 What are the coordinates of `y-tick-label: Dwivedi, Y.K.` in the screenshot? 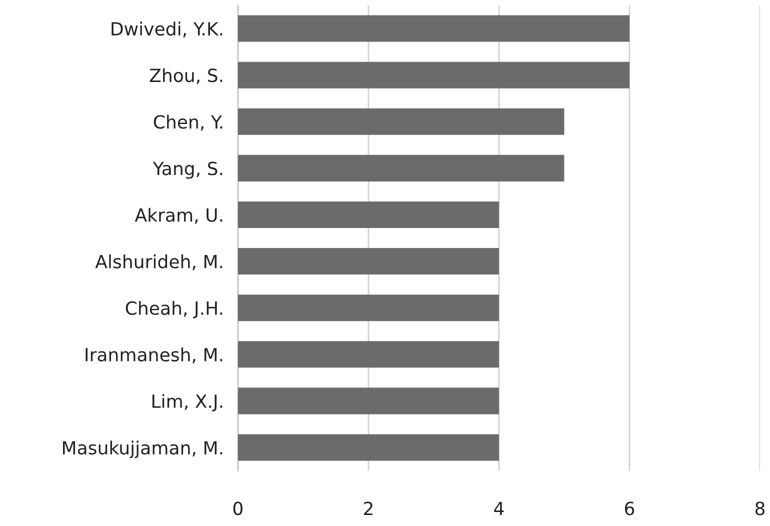 It's located at (167, 30).